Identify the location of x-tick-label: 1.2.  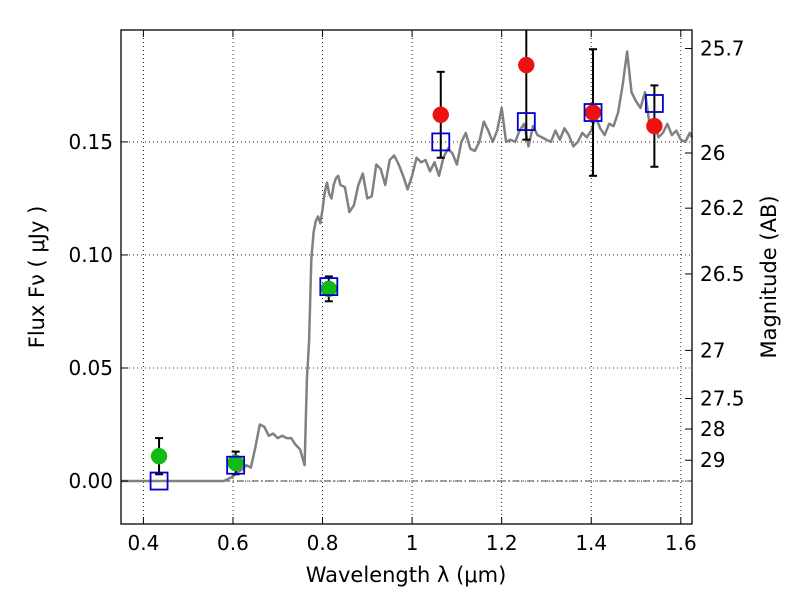
(502, 543).